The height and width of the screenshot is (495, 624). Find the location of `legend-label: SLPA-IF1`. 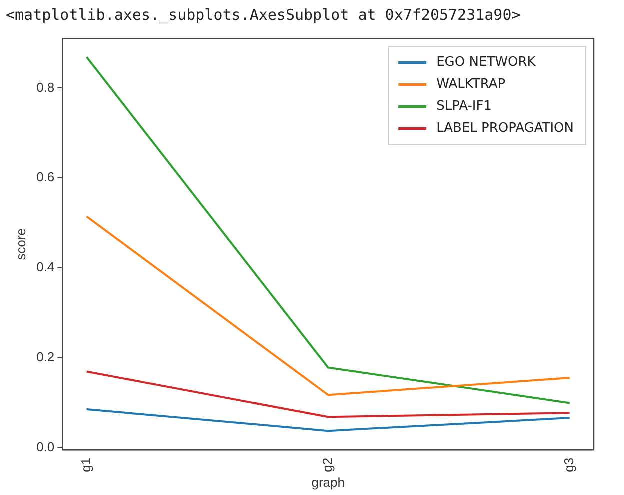

legend-label: SLPA-IF1 is located at coordinates (464, 106).